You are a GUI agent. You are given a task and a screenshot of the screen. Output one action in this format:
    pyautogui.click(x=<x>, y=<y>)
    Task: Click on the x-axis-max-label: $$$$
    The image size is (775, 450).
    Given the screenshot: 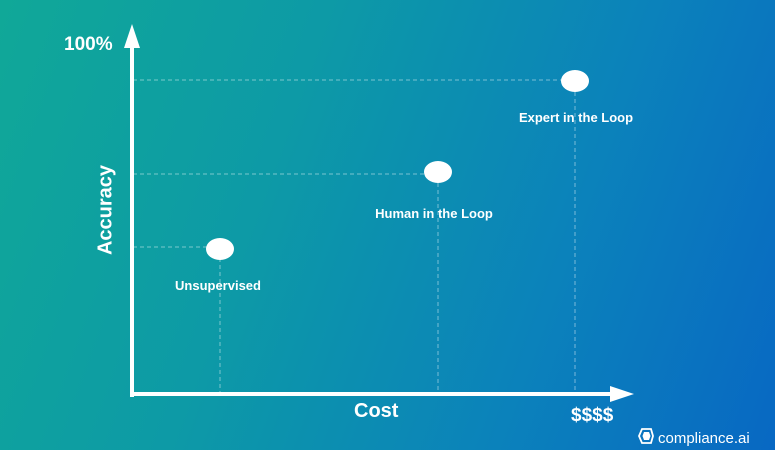 What is the action you would take?
    pyautogui.click(x=592, y=415)
    